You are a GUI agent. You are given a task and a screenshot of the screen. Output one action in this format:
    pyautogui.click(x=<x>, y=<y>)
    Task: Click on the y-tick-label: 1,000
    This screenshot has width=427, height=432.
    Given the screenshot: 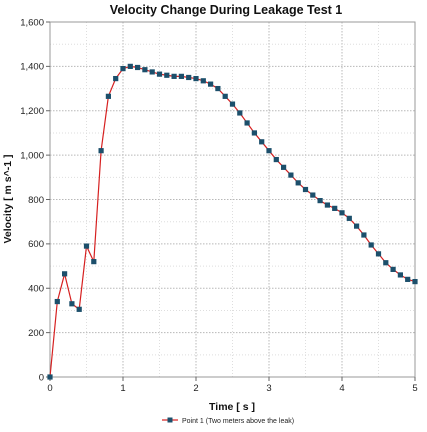 What is the action you would take?
    pyautogui.click(x=32, y=155)
    